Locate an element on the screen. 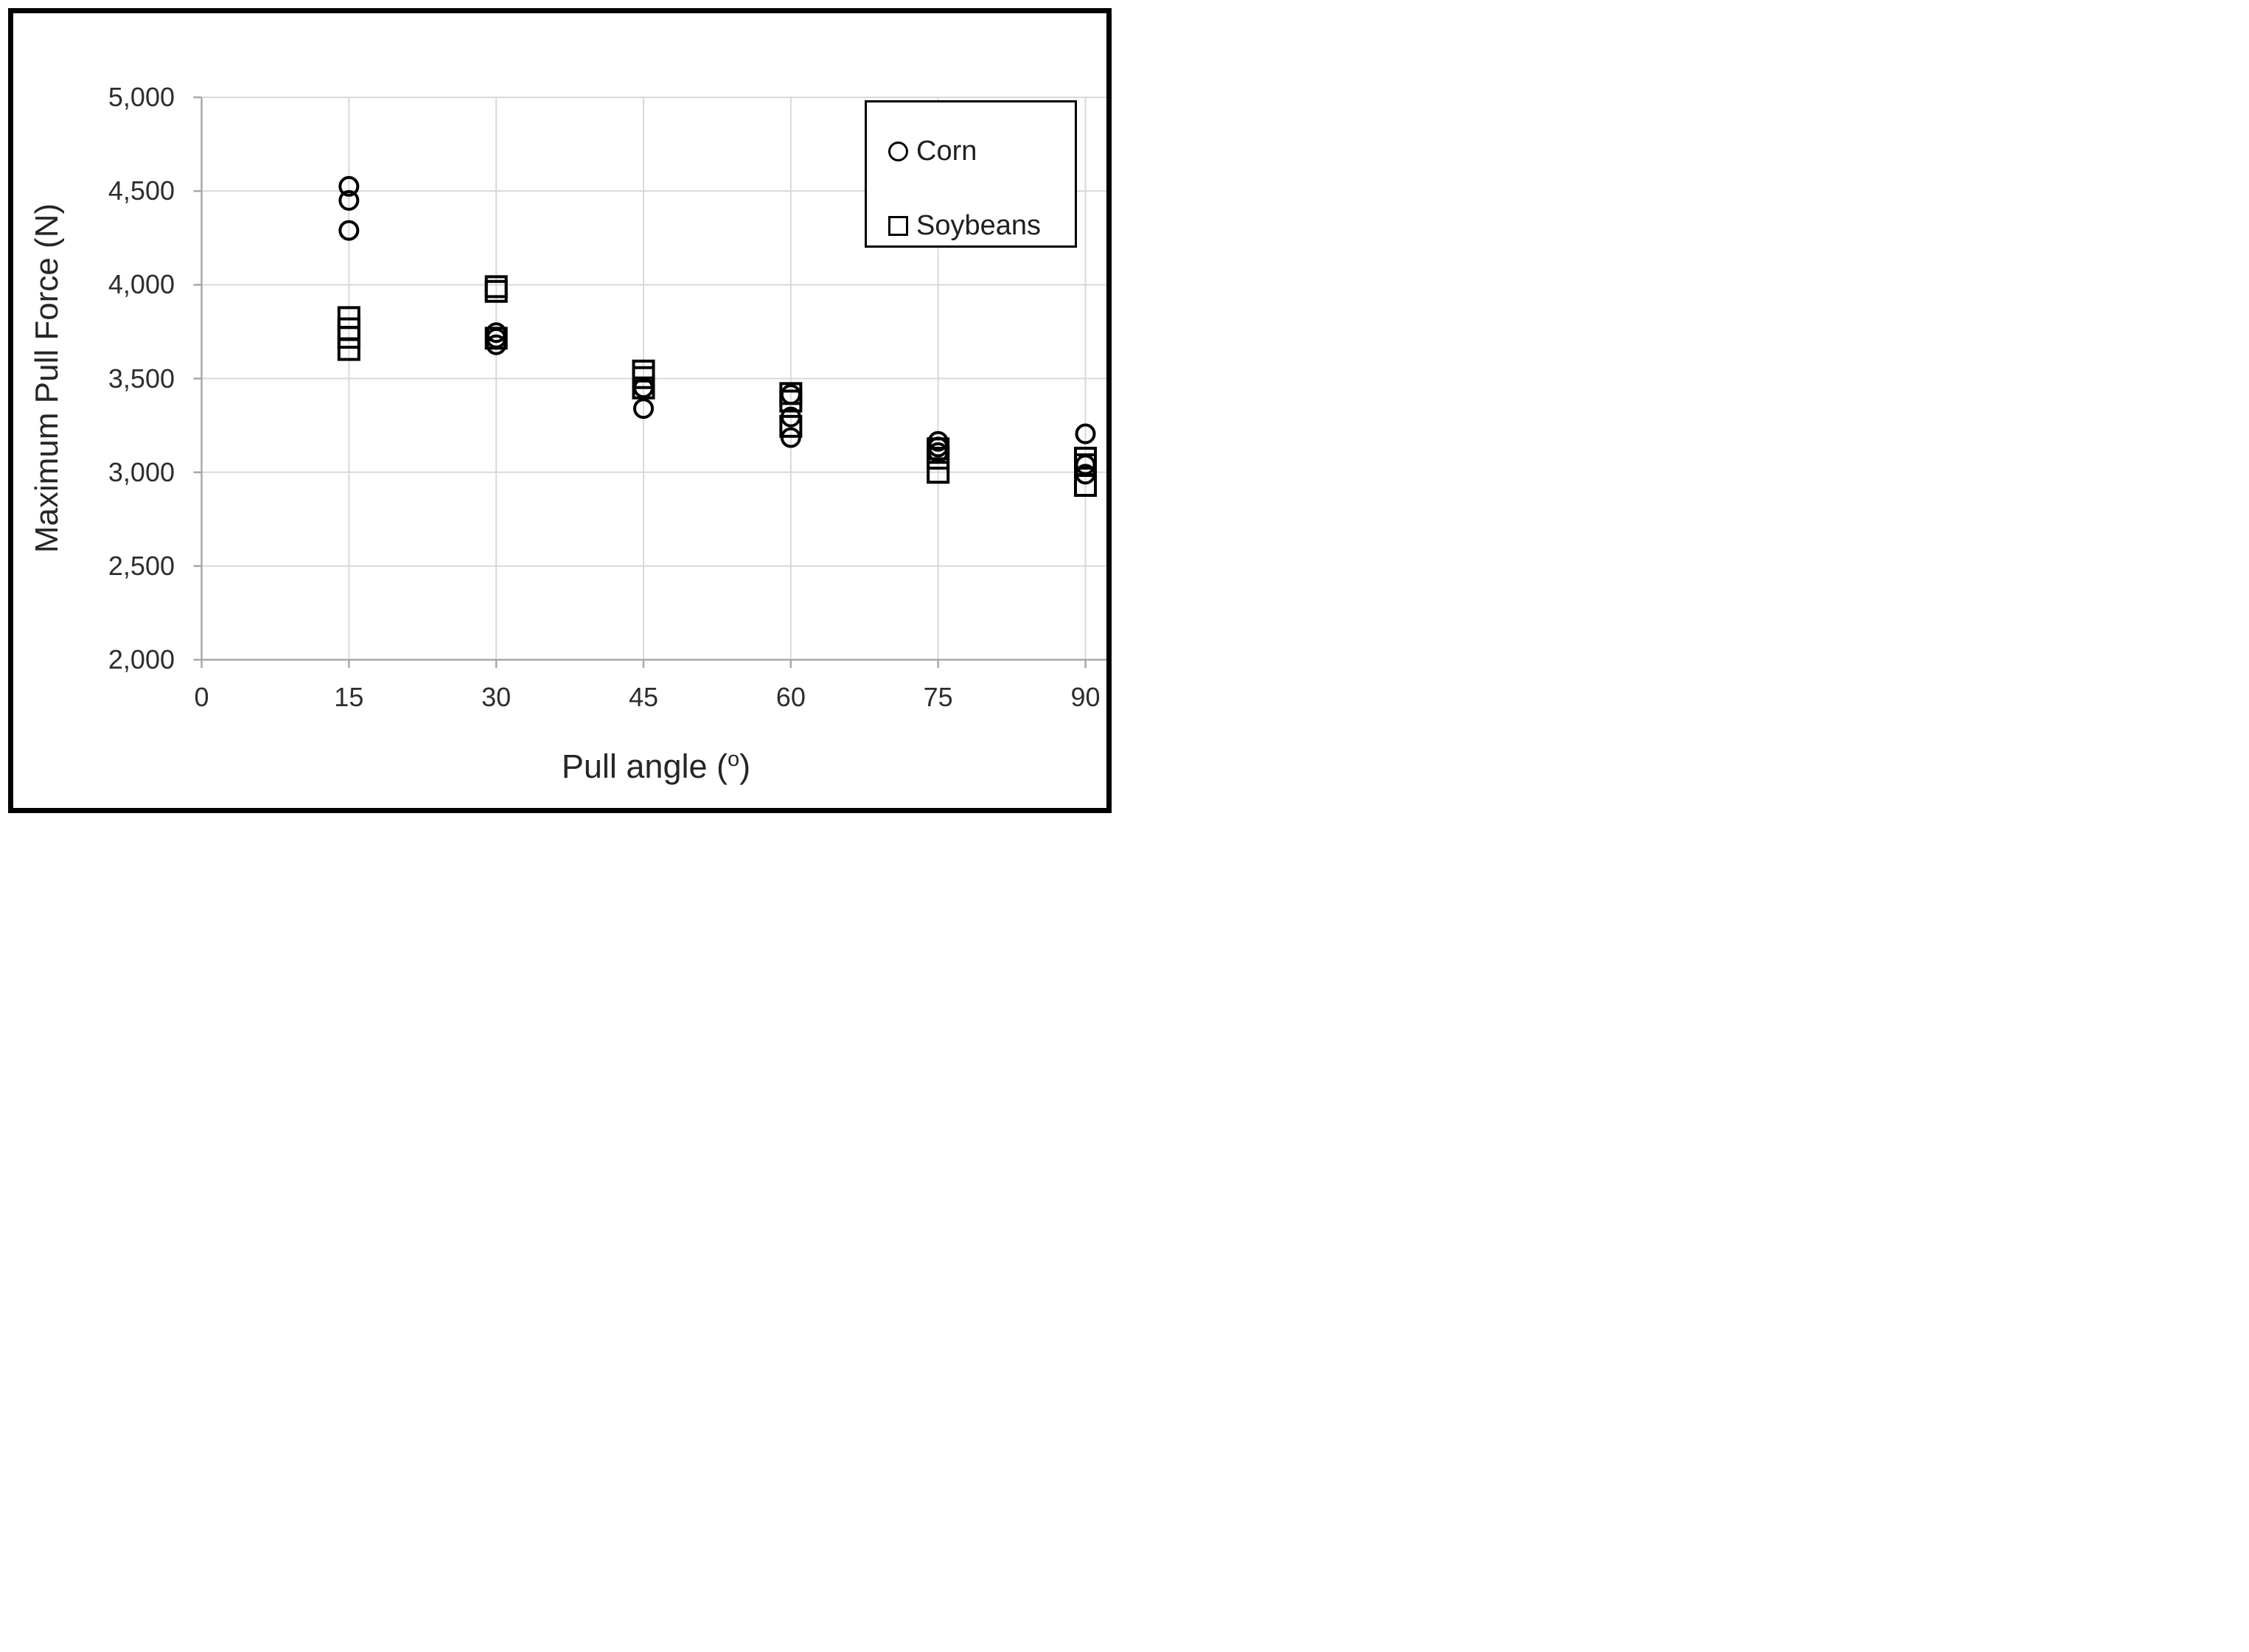  legend-label-corn: Corn is located at coordinates (947, 151).